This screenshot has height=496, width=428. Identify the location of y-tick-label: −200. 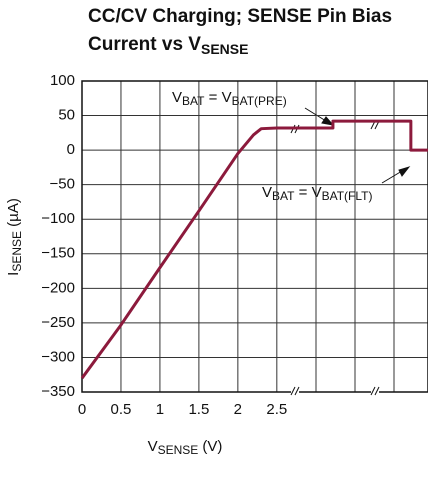
(58, 287).